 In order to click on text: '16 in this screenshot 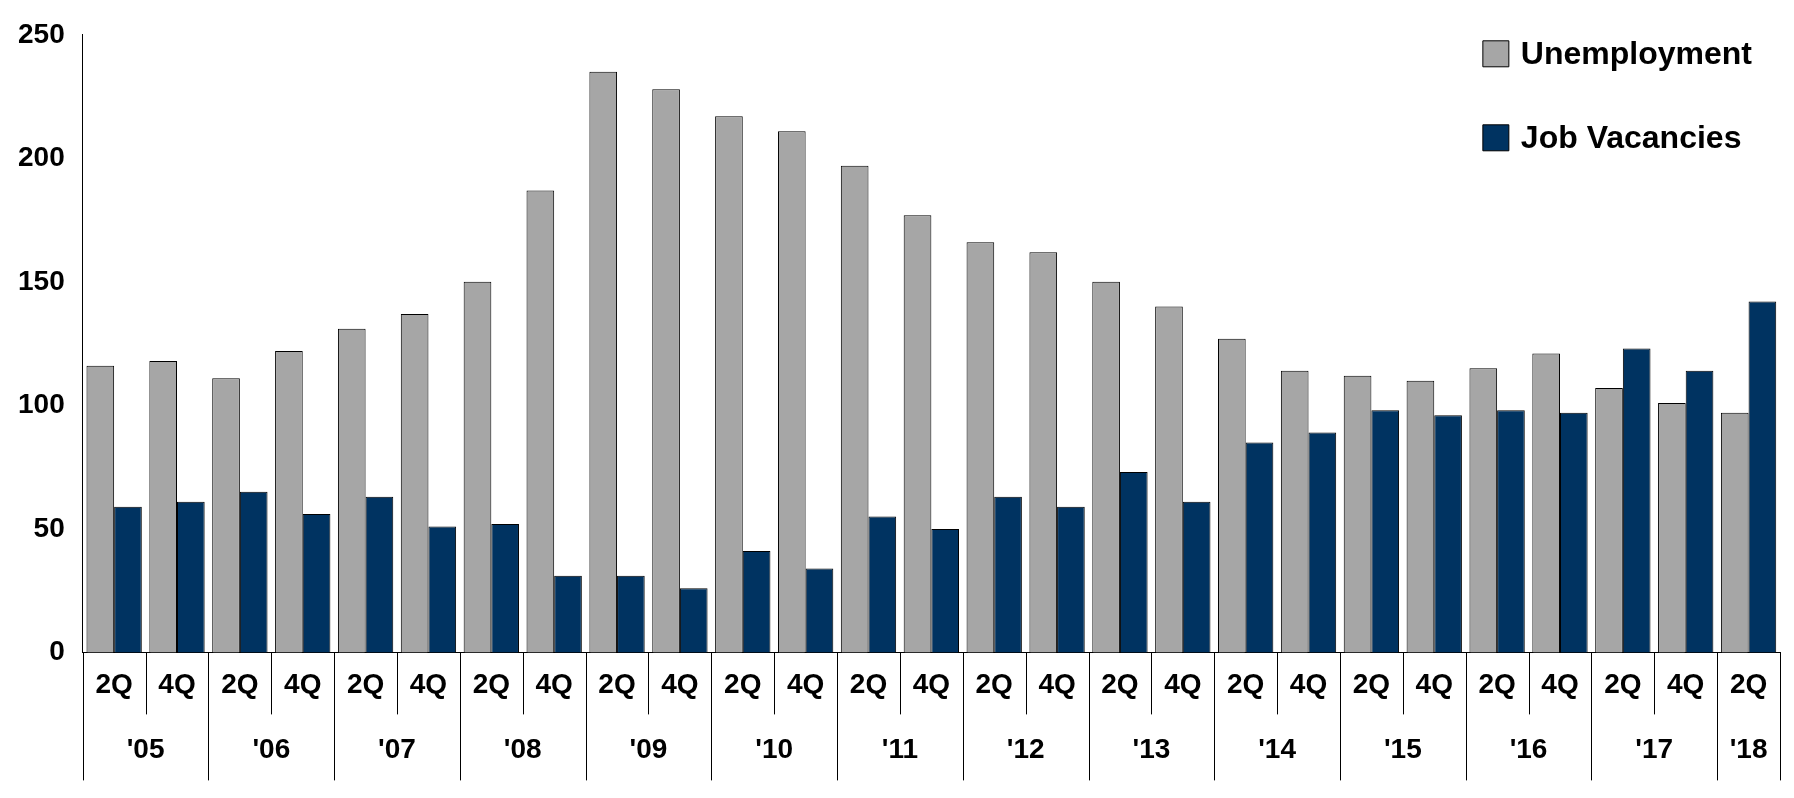, I will do `click(1528, 749)`.